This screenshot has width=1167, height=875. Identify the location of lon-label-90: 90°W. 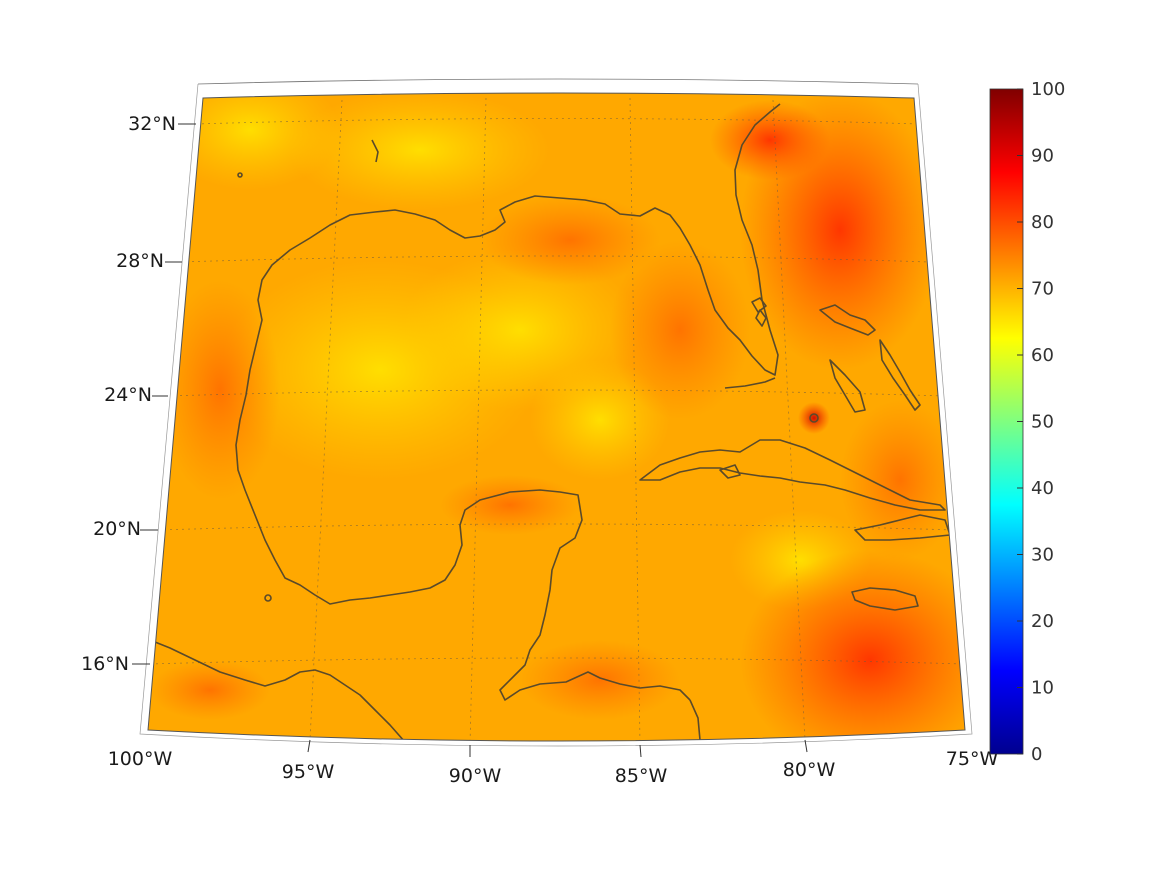
(475, 776).